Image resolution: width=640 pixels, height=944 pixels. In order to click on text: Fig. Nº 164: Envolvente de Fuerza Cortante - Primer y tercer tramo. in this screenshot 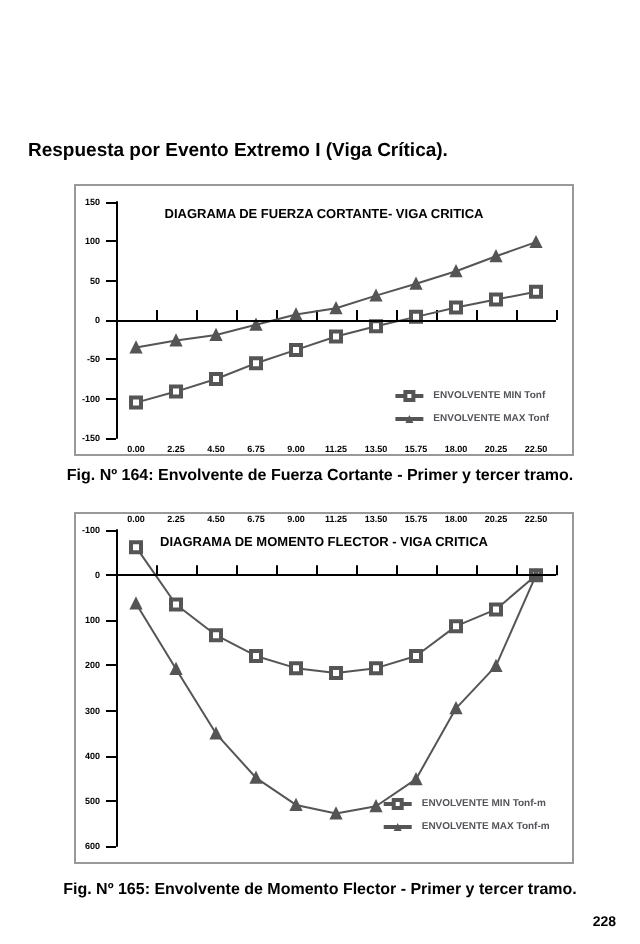, I will do `click(320, 475)`.